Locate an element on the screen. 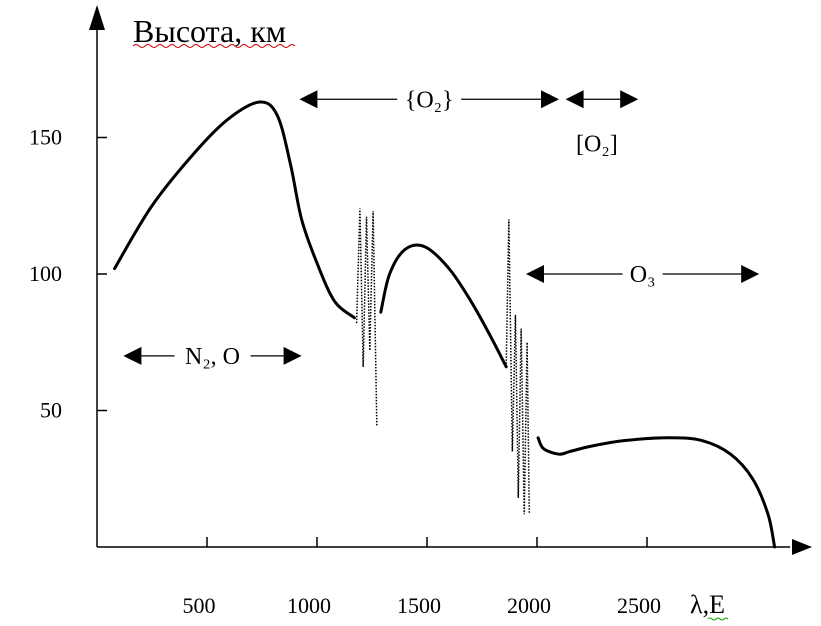 The height and width of the screenshot is (626, 821). annotation-4-arrowhead-left is located at coordinates (535, 274).